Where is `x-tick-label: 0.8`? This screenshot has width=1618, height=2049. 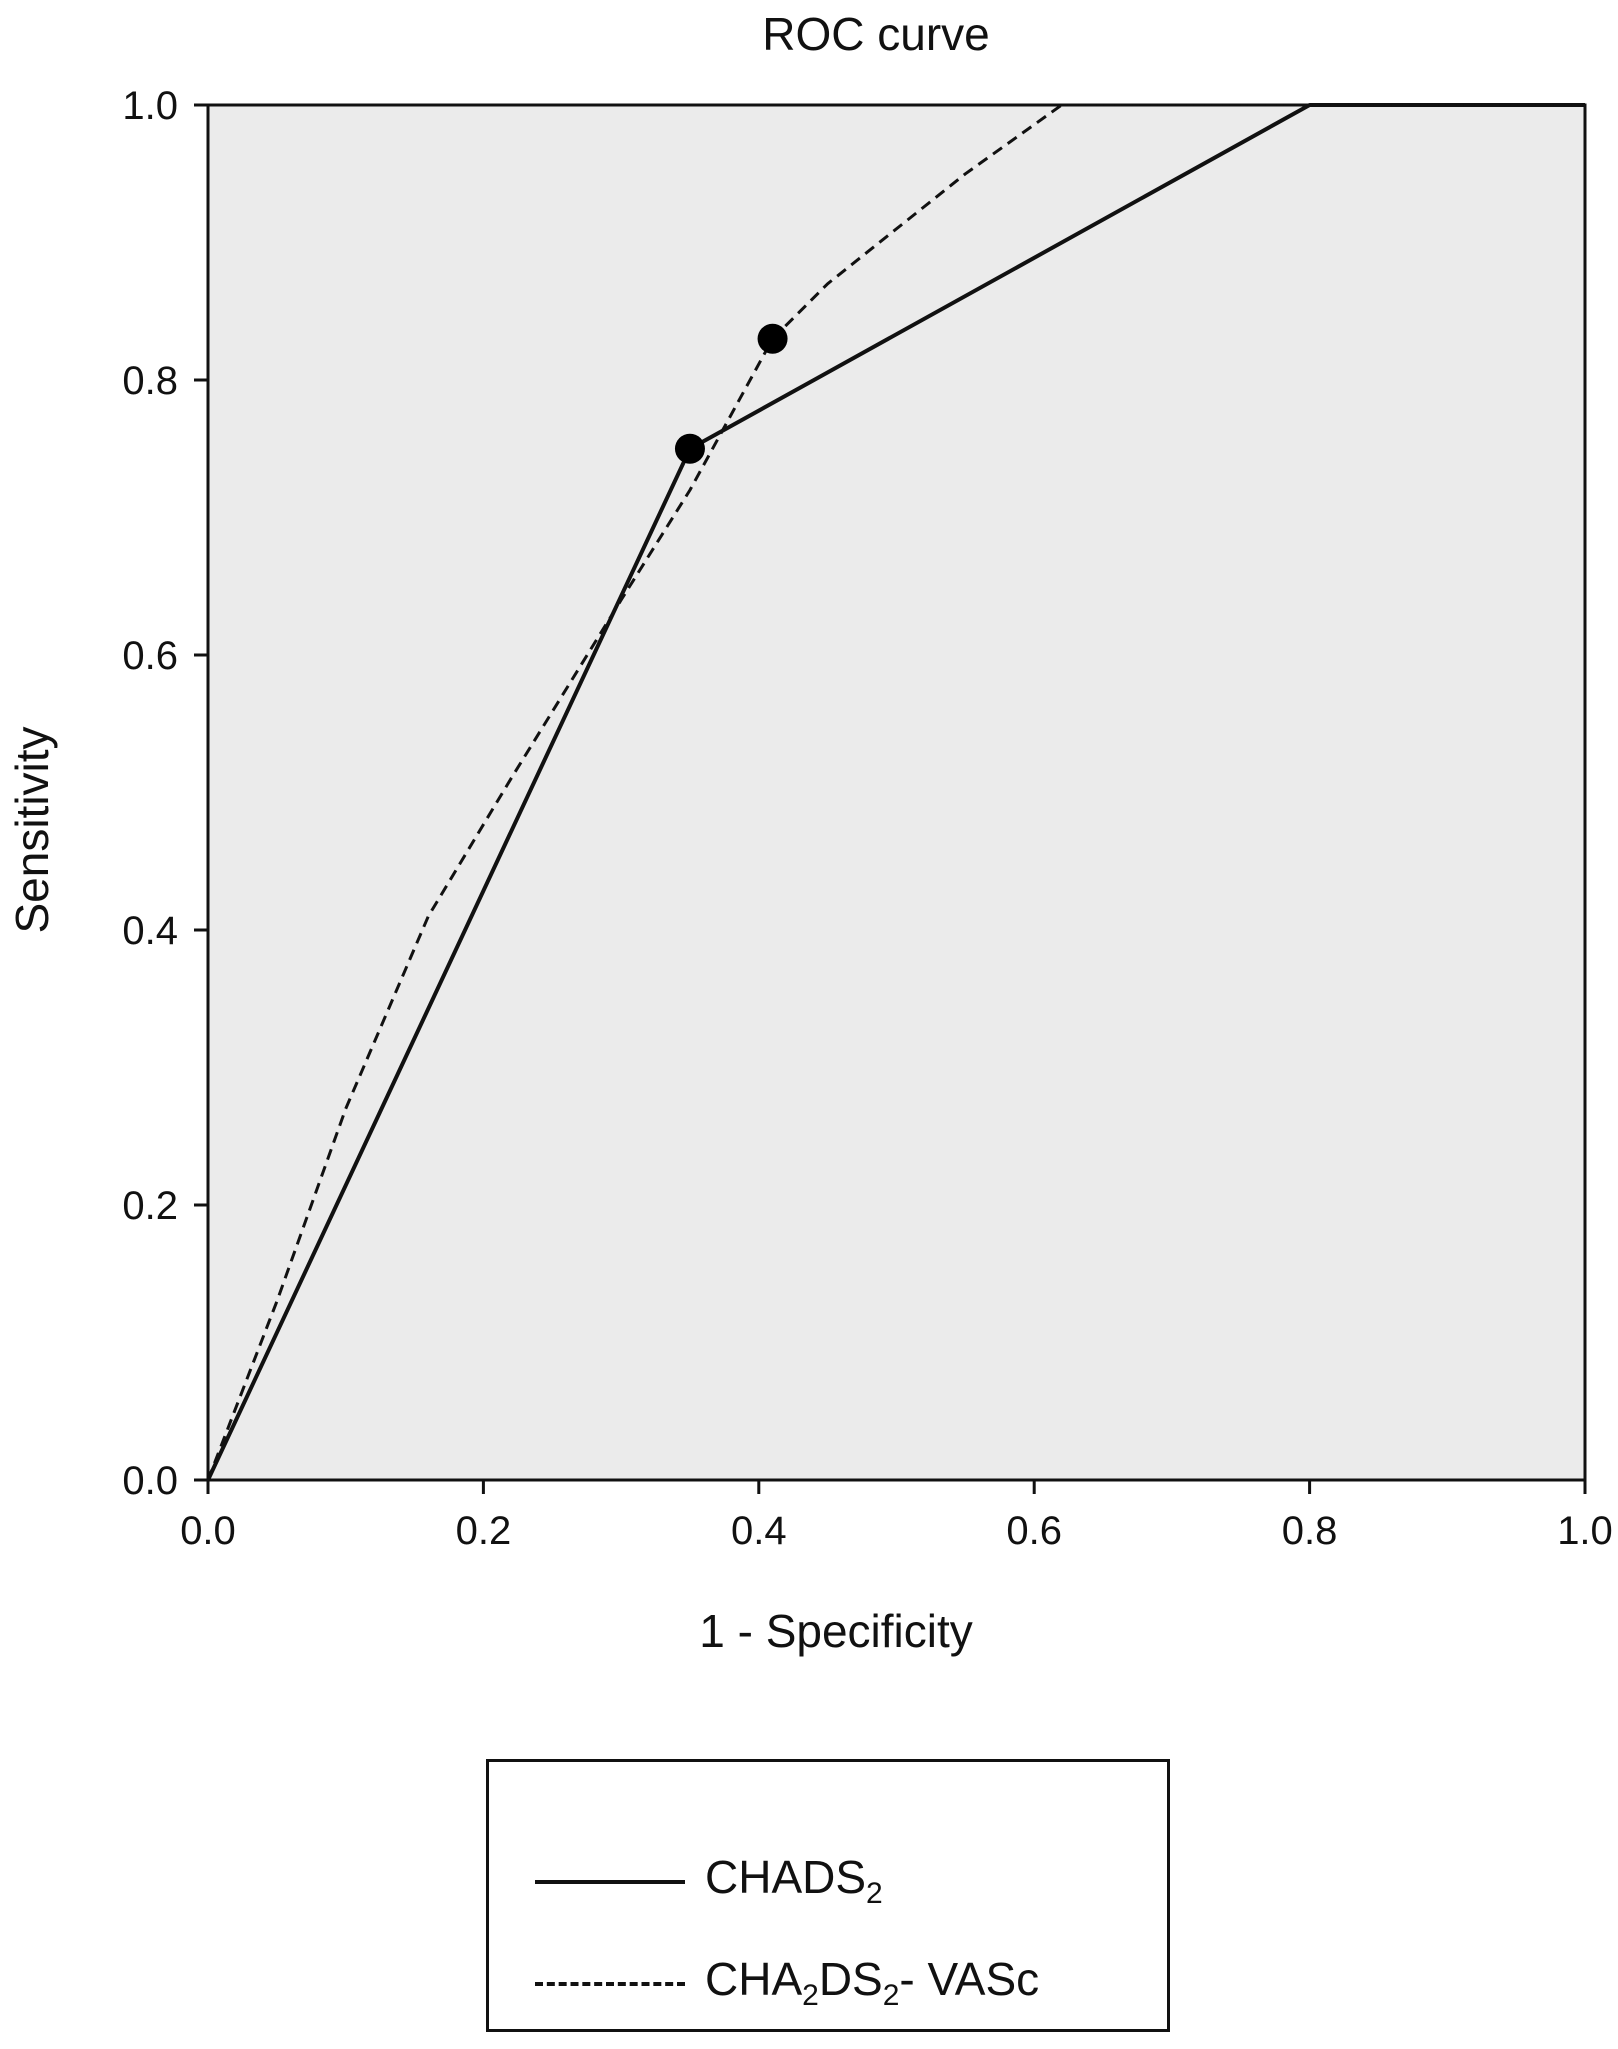
x-tick-label: 0.8 is located at coordinates (1310, 1531).